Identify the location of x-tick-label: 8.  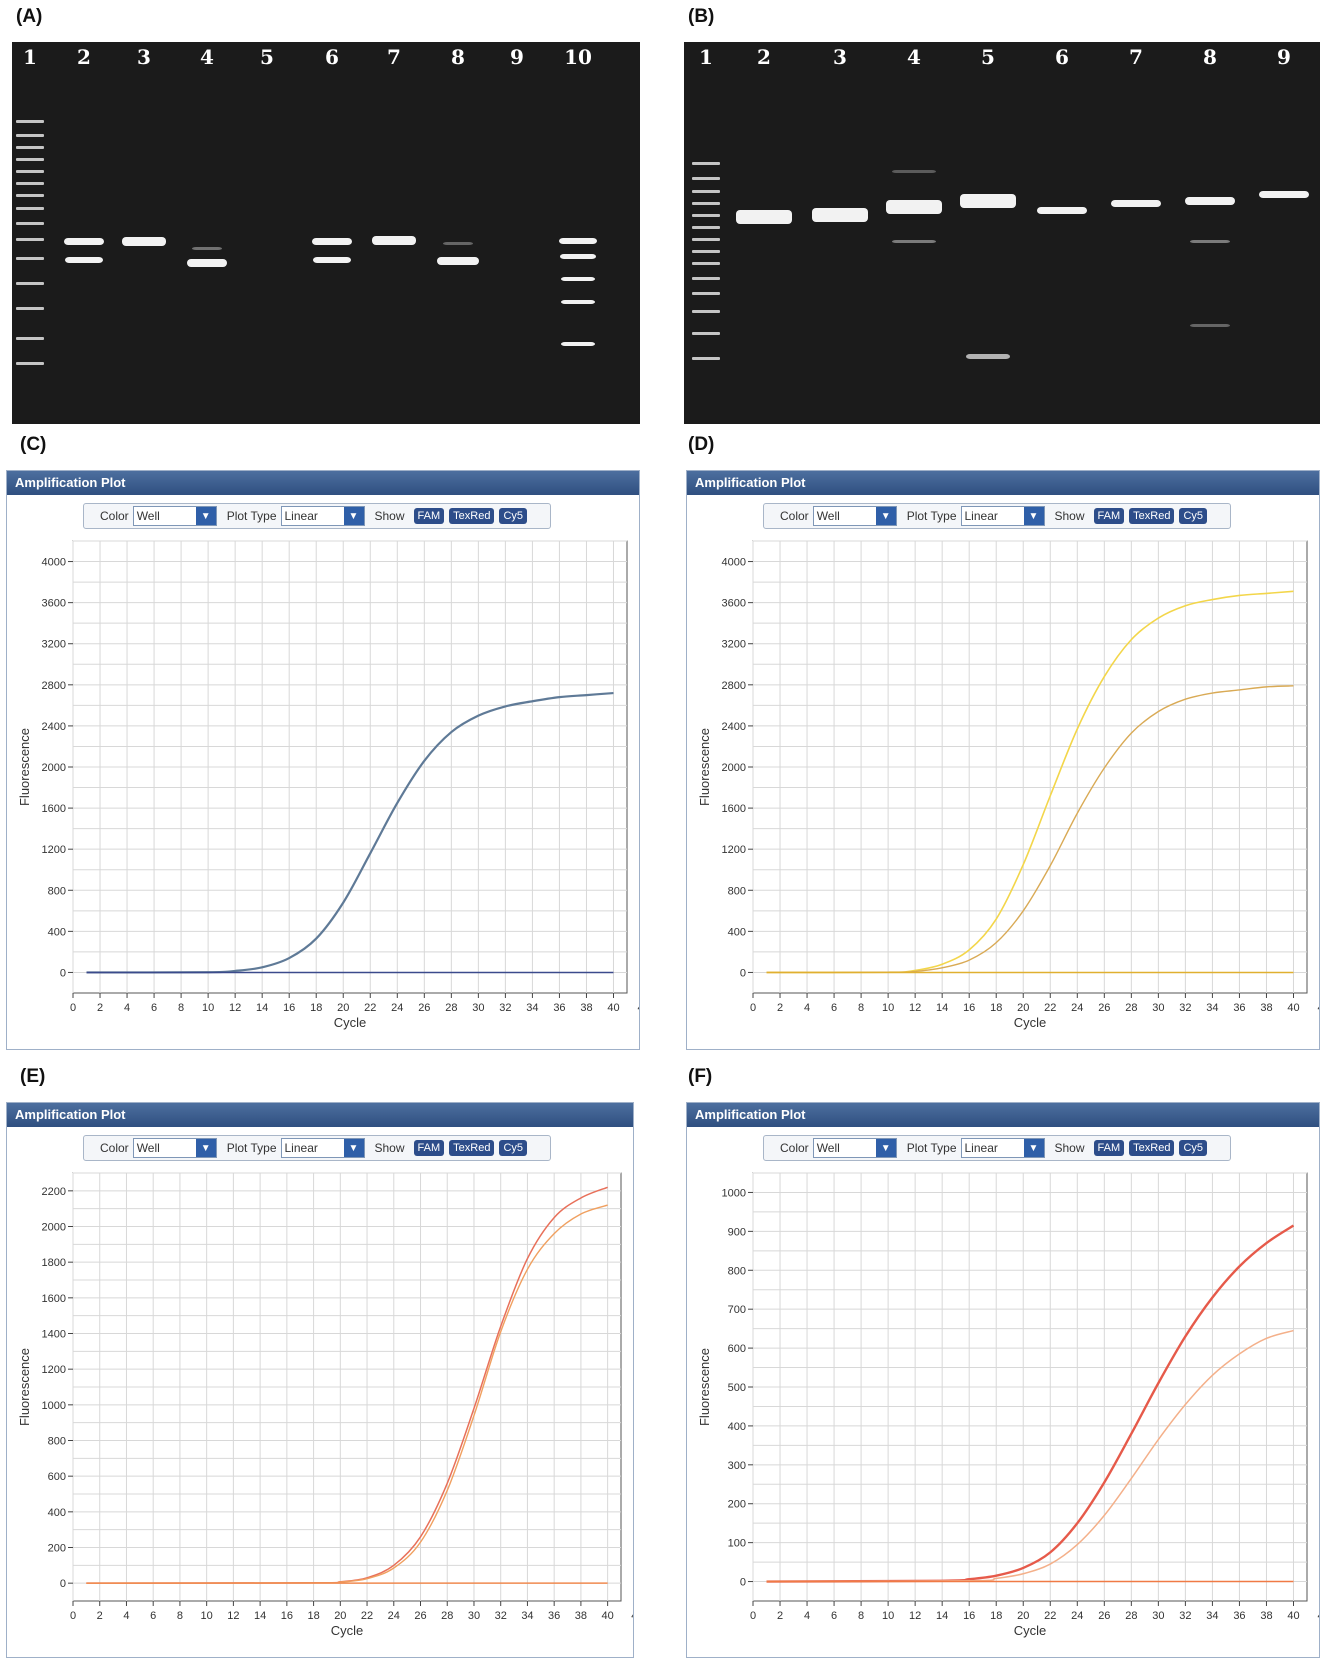
(180, 1616).